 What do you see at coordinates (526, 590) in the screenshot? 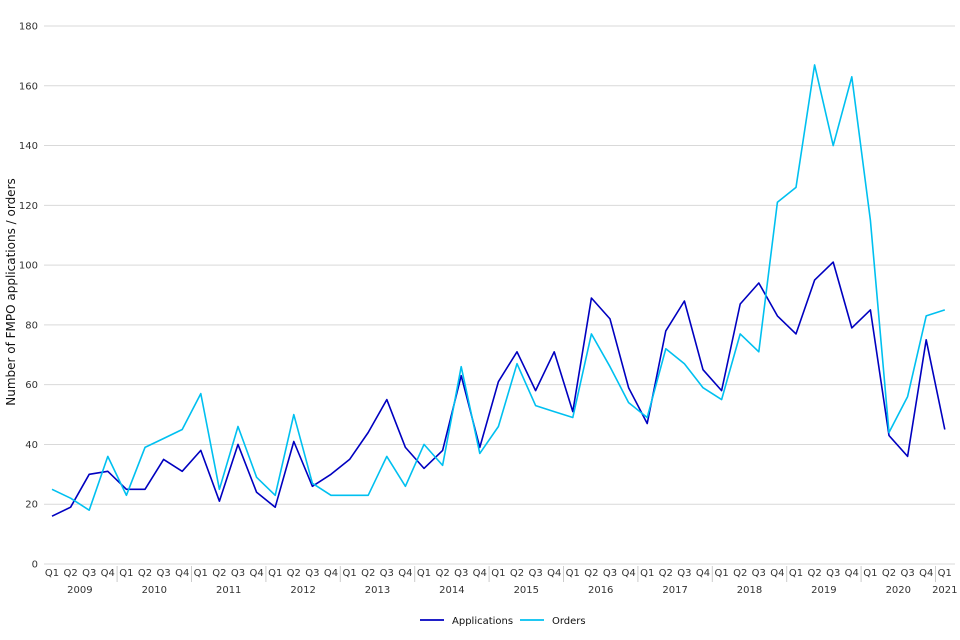
I see `x-year-label: 2015` at bounding box center [526, 590].